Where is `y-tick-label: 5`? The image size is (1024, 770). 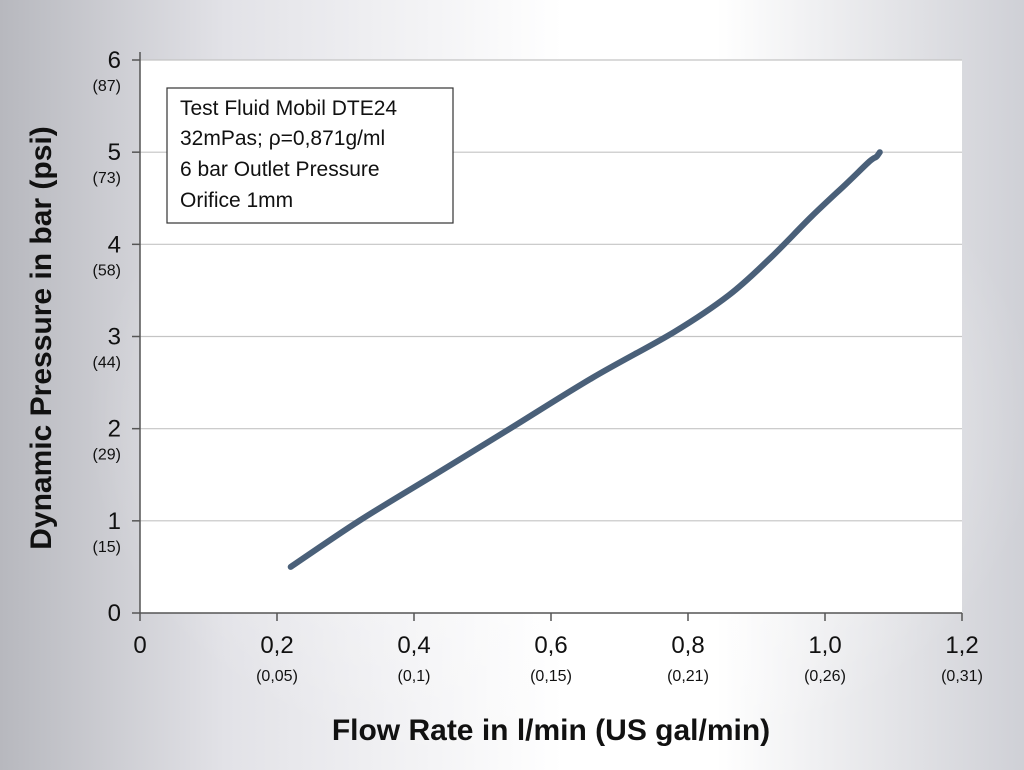
y-tick-label: 5 is located at coordinates (114, 152).